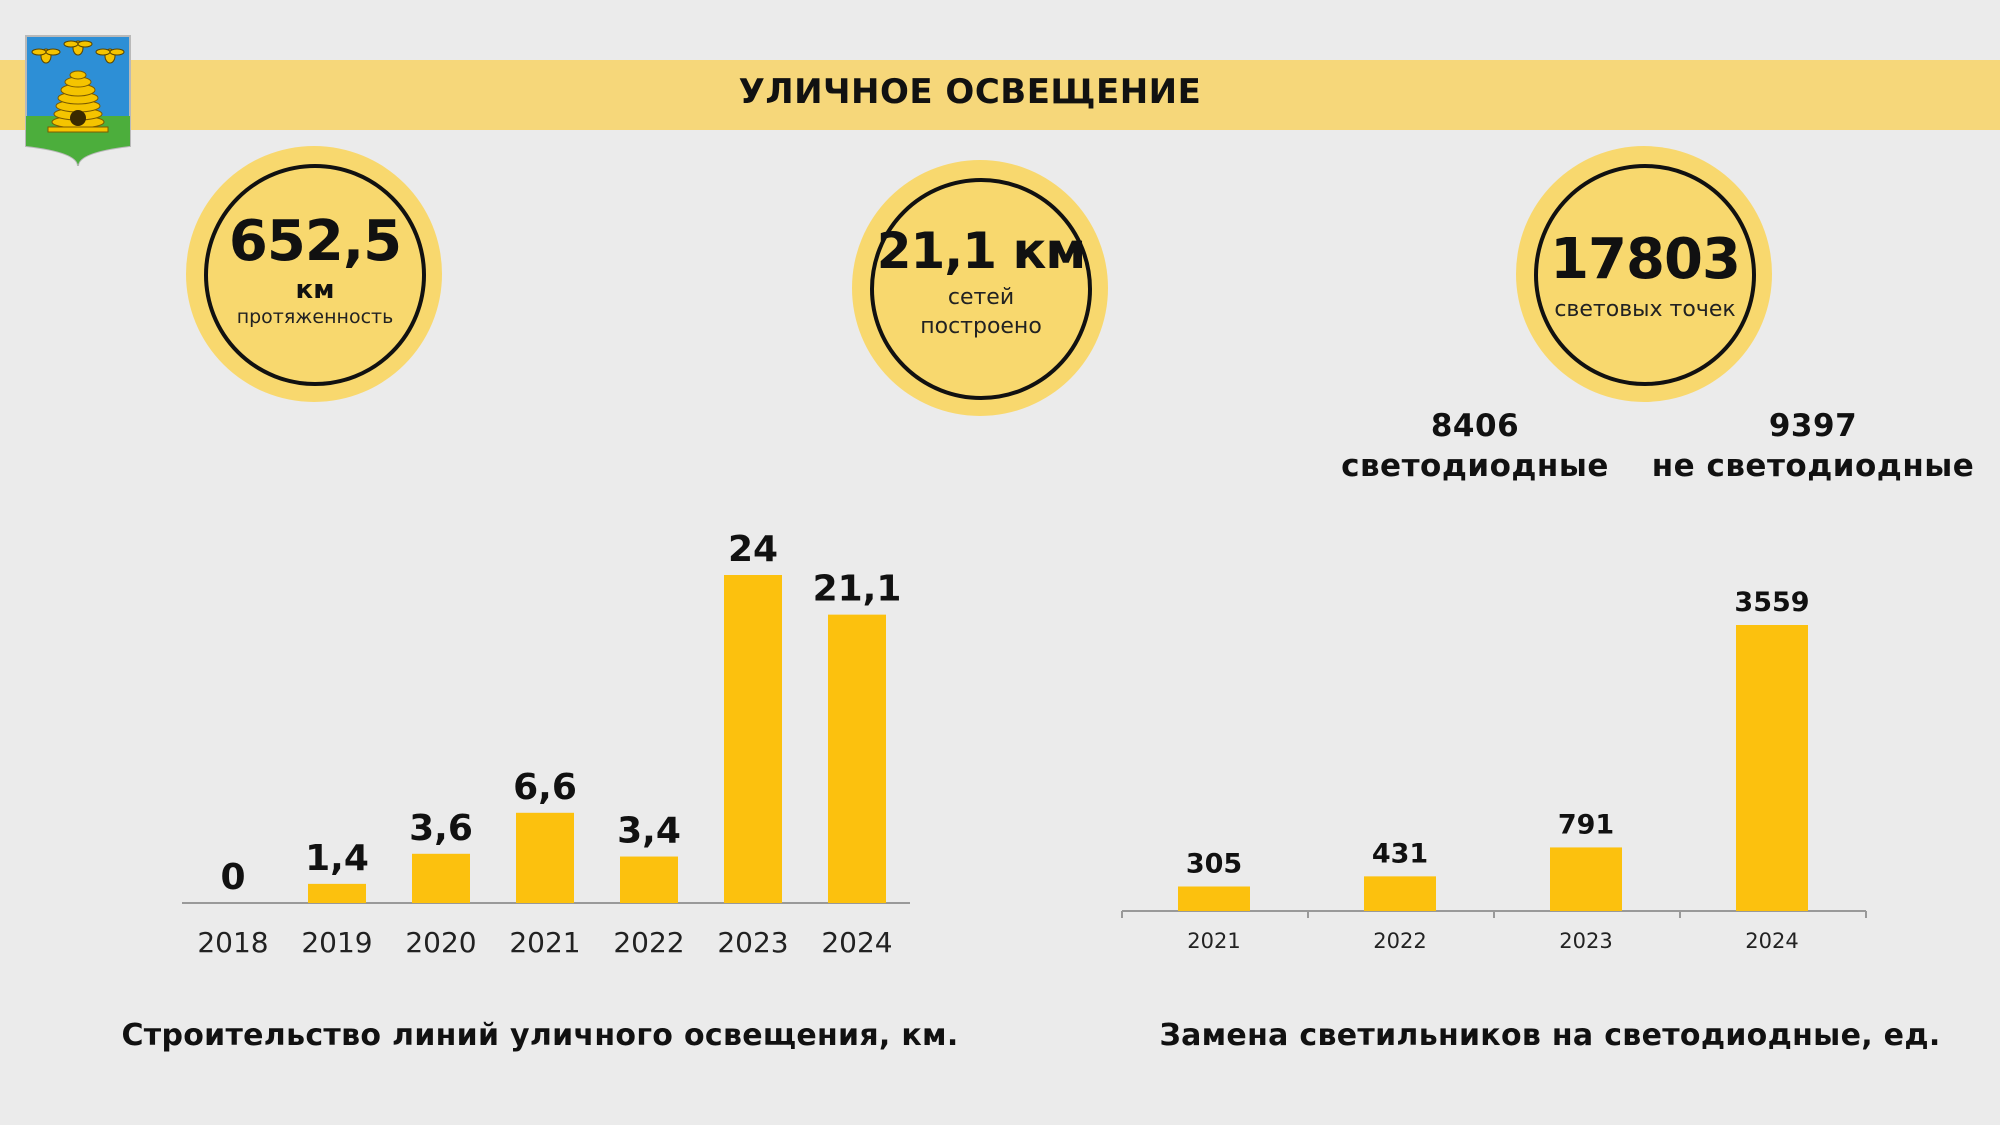 This screenshot has width=2000, height=1125. What do you see at coordinates (1585, 941) in the screenshot?
I see `chart-1-tick-label: 2023` at bounding box center [1585, 941].